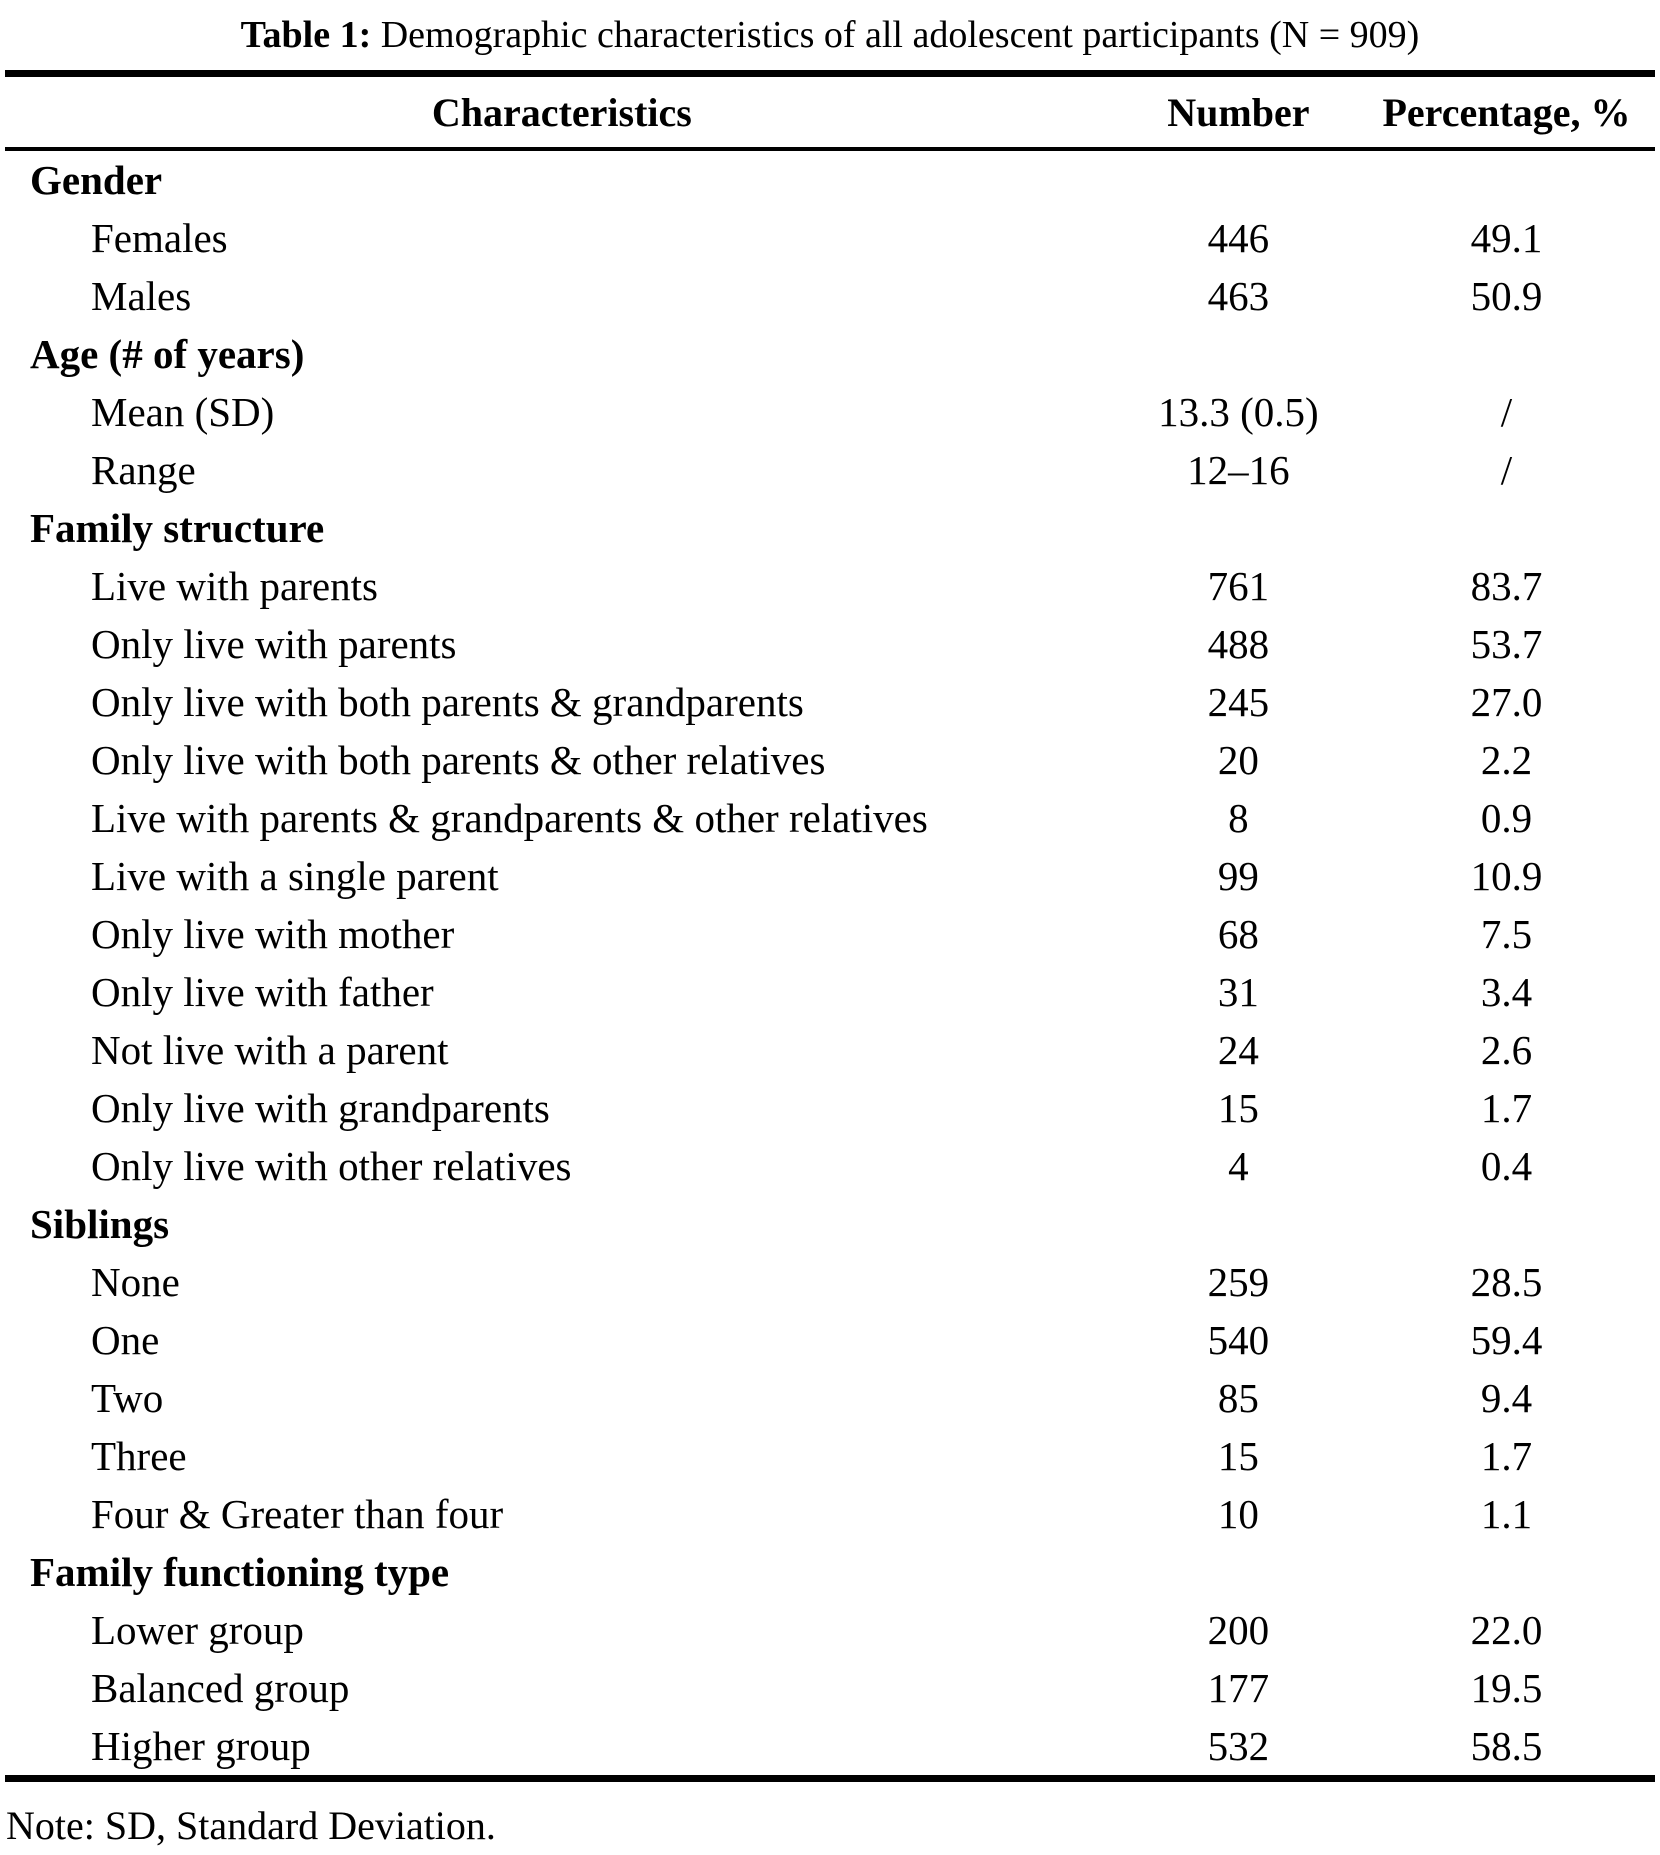  I want to click on characteristic-cell: None, so click(135, 1282).